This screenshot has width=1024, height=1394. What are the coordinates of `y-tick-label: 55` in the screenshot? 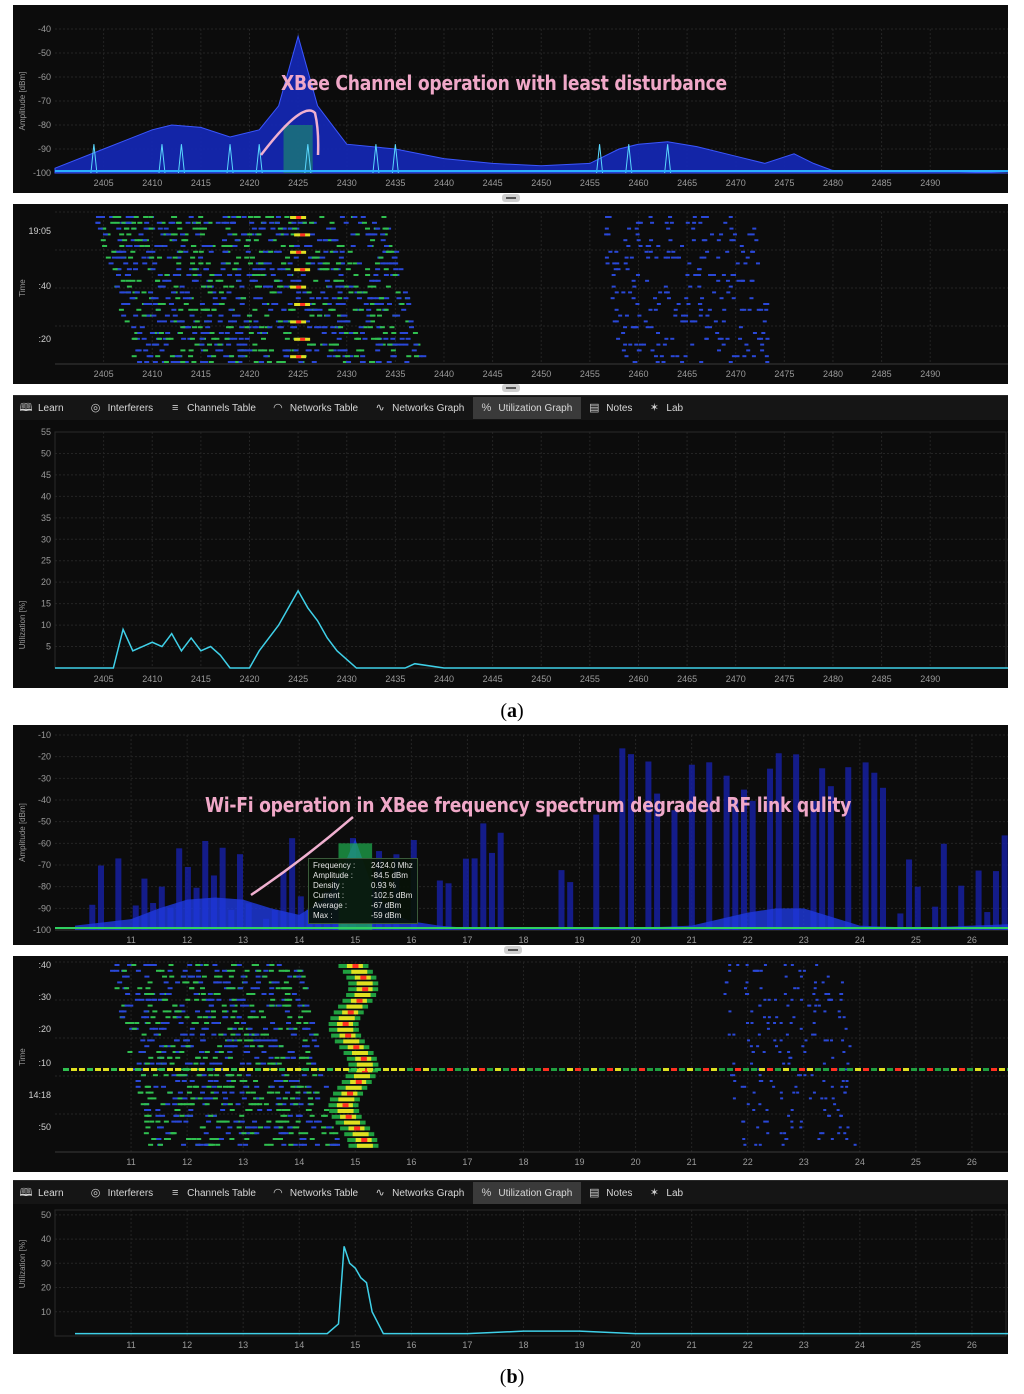 It's located at (46, 432).